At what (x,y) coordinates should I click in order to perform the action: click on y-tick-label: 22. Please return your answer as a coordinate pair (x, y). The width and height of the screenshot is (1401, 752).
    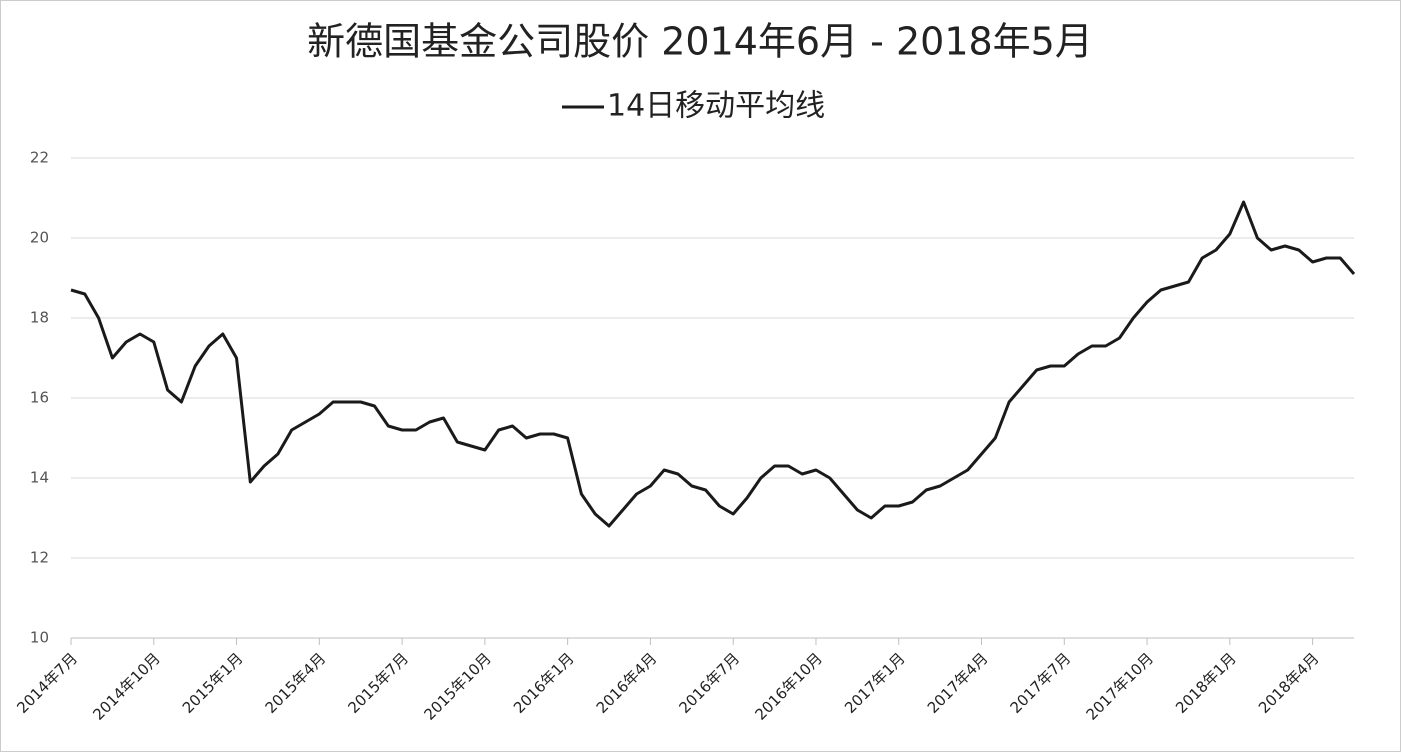
    Looking at the image, I should click on (39, 158).